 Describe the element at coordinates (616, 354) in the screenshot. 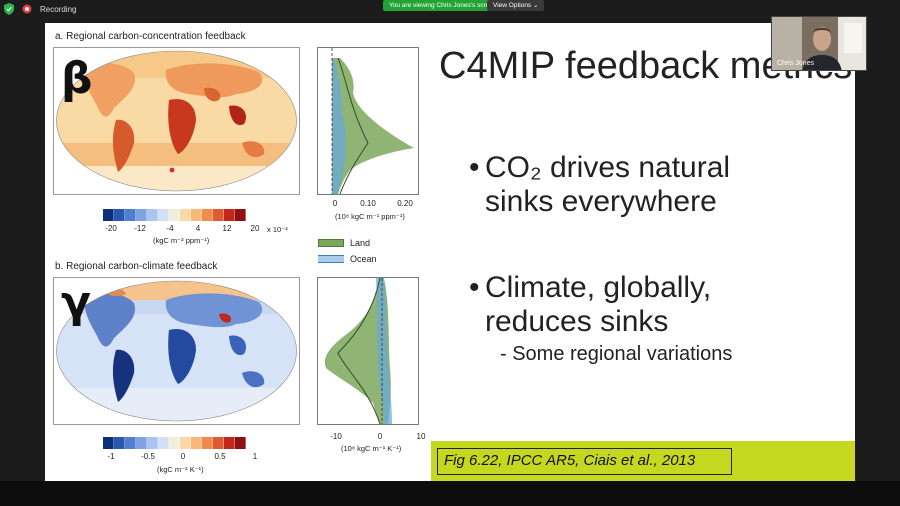

I see `sub-bullet: - Some regional variations` at that location.